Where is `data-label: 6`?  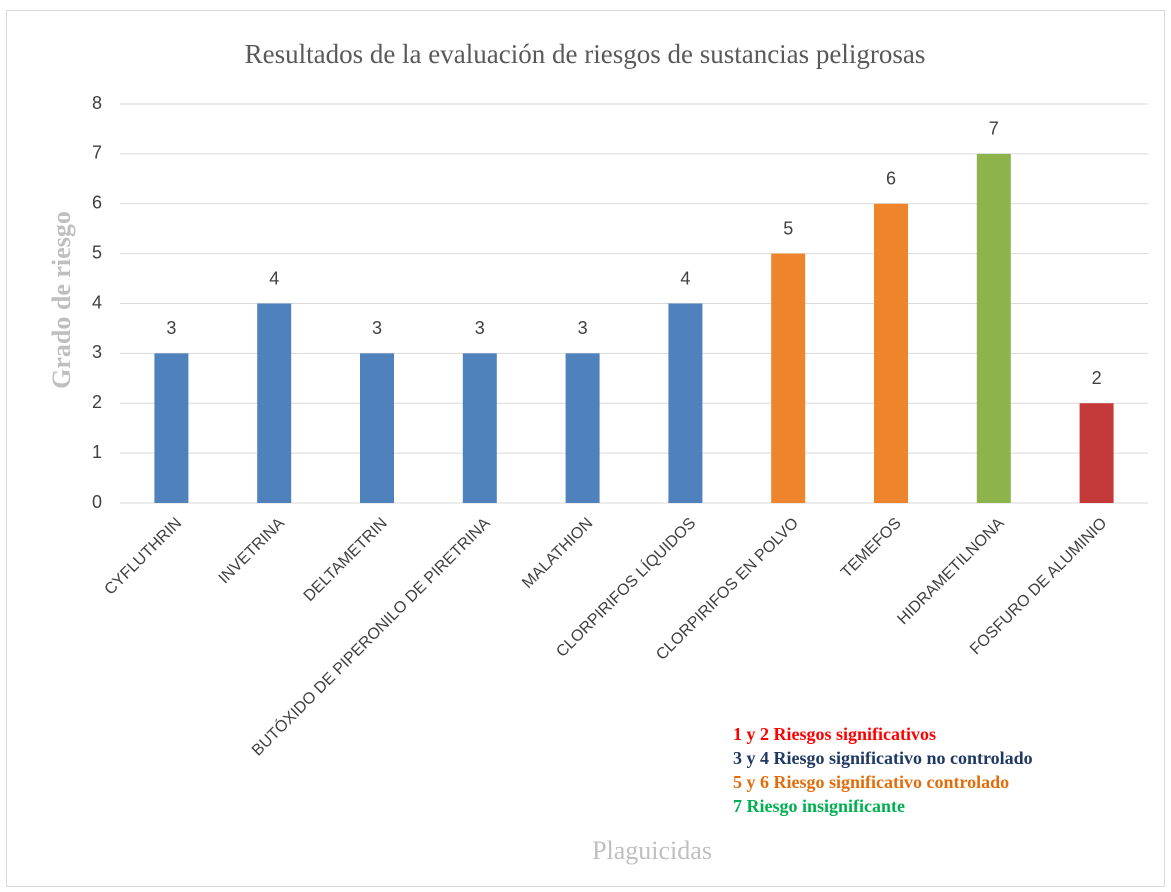
data-label: 6 is located at coordinates (891, 179).